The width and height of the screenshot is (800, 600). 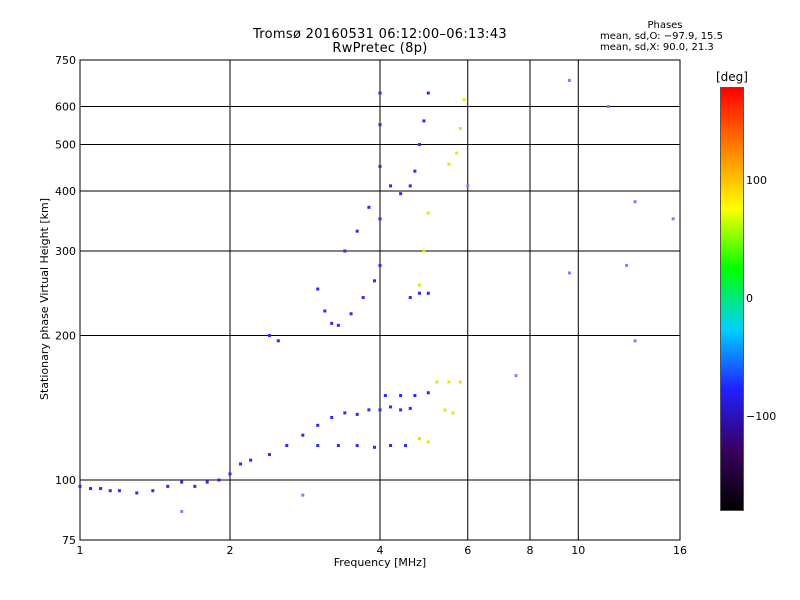 What do you see at coordinates (65, 60) in the screenshot?
I see `y-tick-label: 750` at bounding box center [65, 60].